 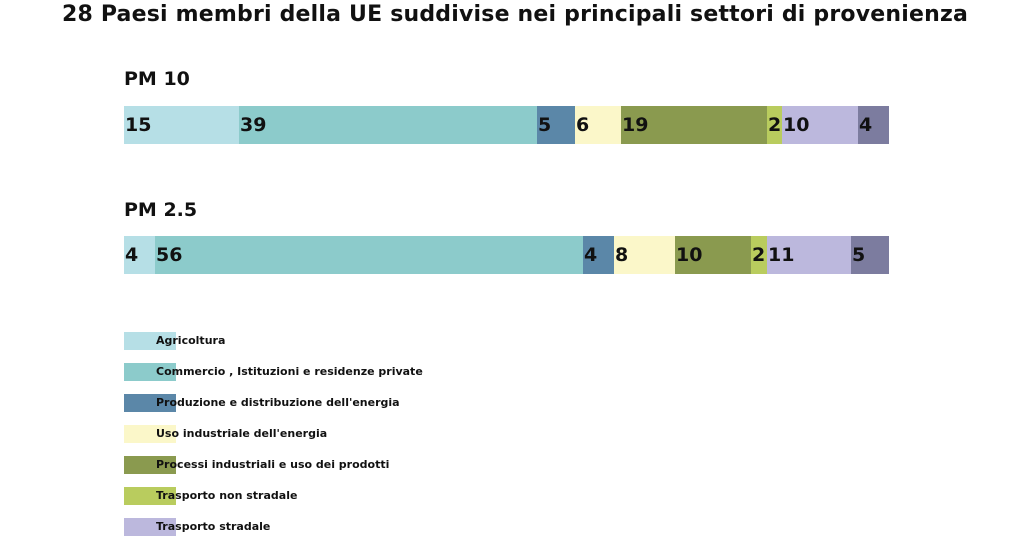 I want to click on bar-pm25: 4 56 4 8 10 2 11 5, so click(x=506, y=255).